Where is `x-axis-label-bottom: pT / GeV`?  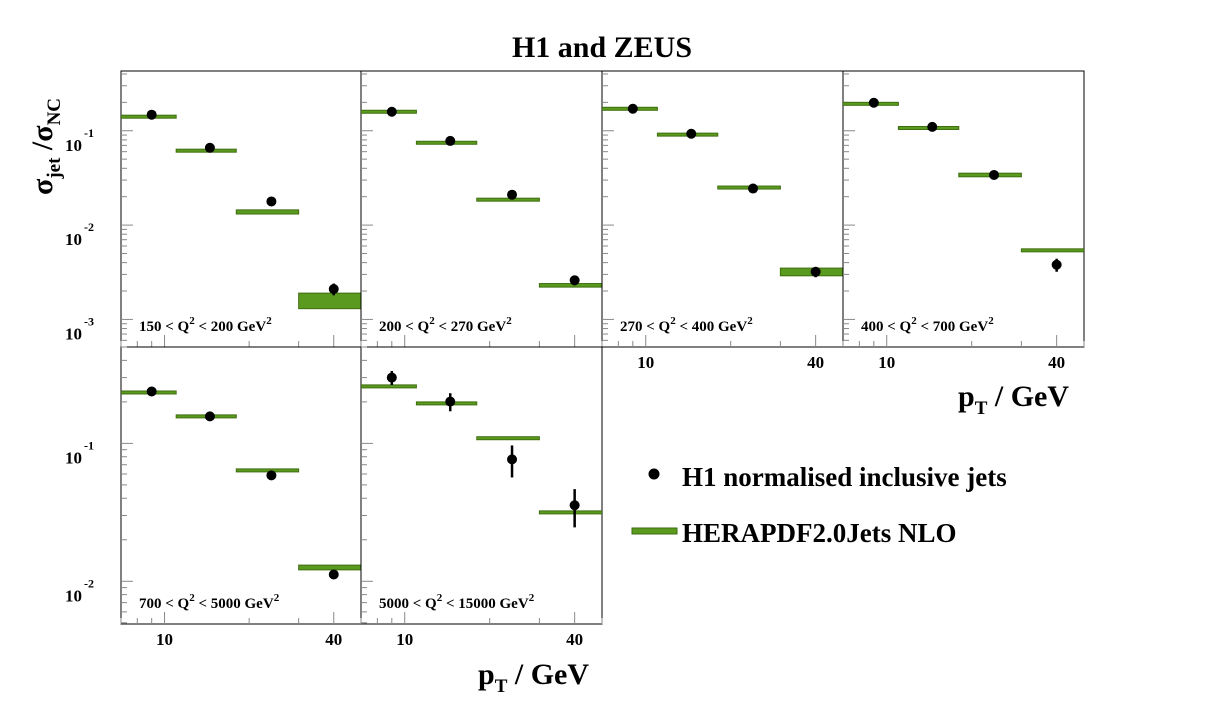 x-axis-label-bottom: pT / GeV is located at coordinates (533, 677).